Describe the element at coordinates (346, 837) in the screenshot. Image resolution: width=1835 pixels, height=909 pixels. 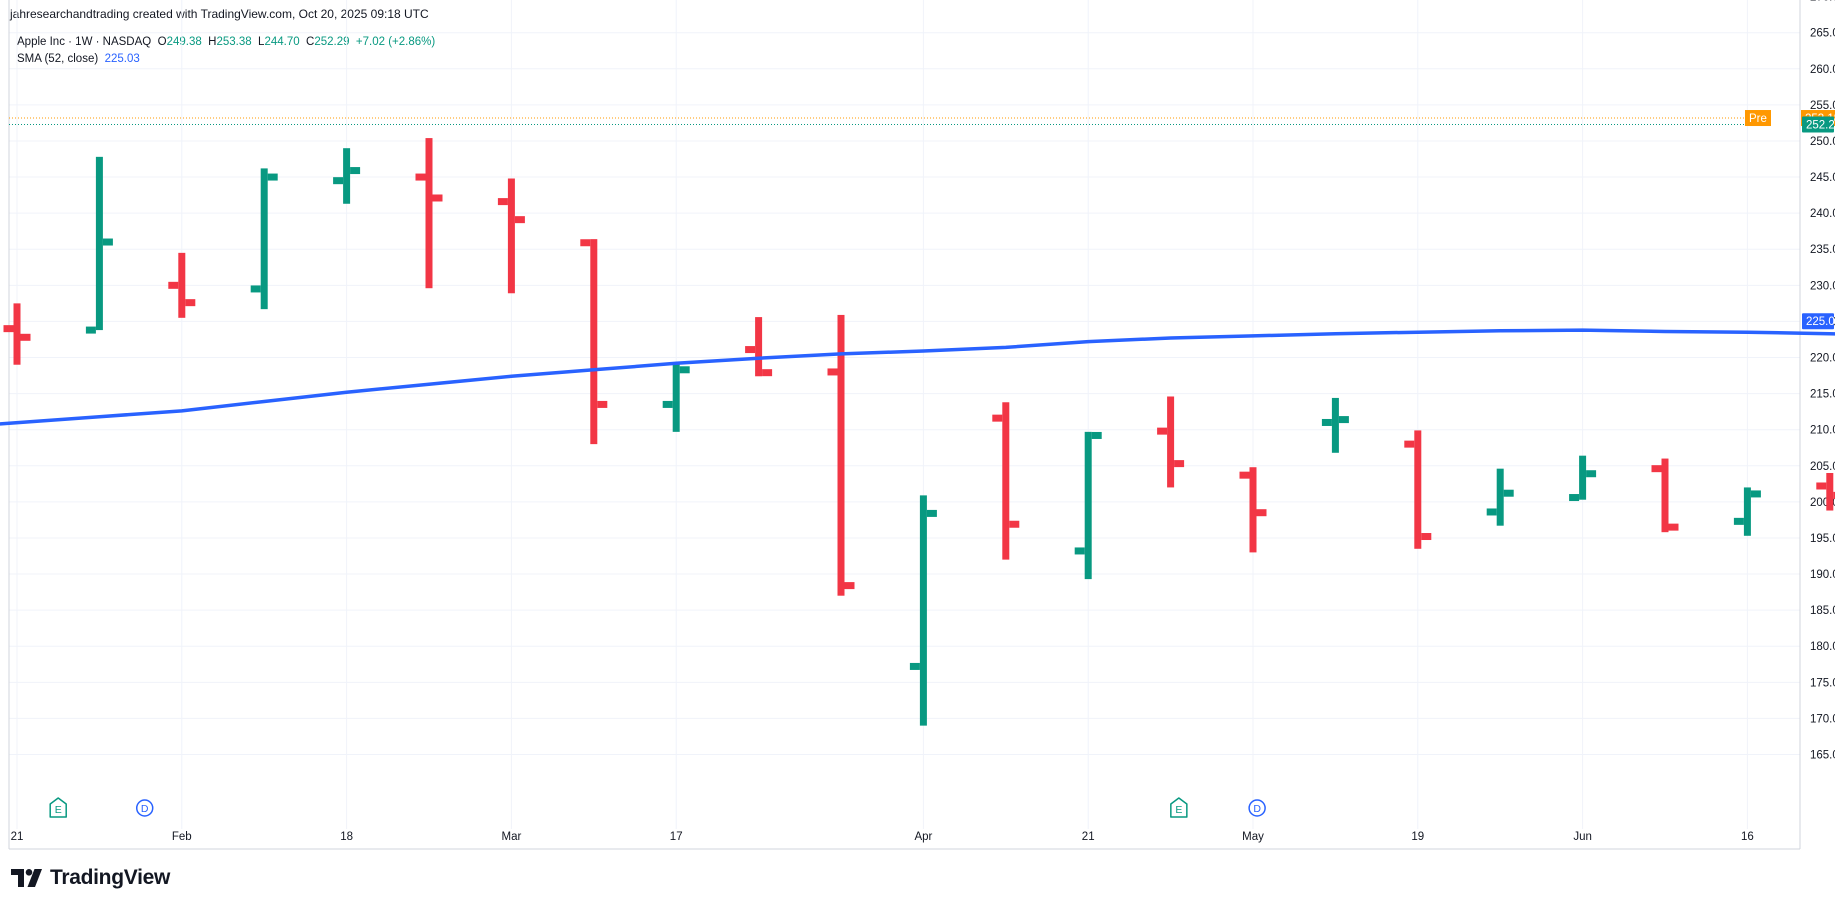
I see `time-tick-label: 18` at that location.